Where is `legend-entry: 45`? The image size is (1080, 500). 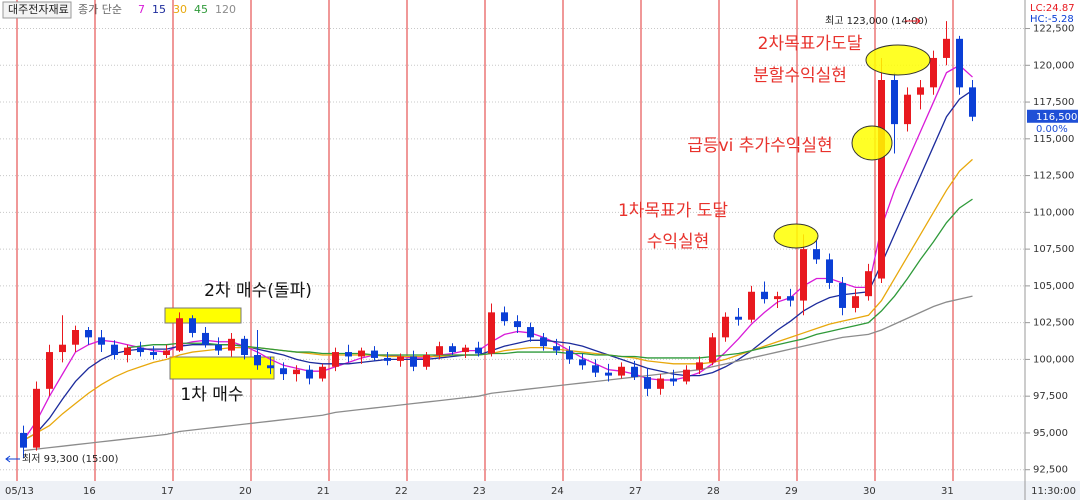
legend-entry: 45 is located at coordinates (201, 9).